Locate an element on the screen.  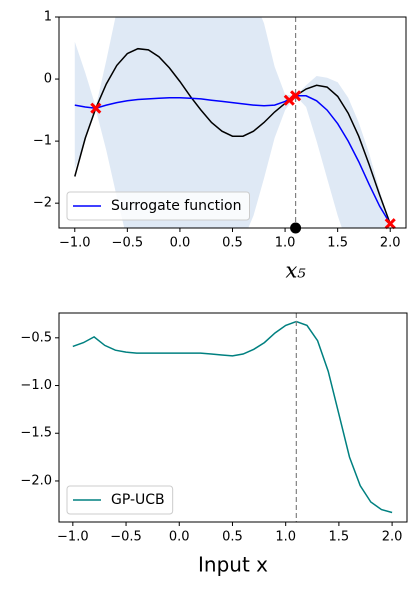
y-tick-label: −1 is located at coordinates (42, 141).